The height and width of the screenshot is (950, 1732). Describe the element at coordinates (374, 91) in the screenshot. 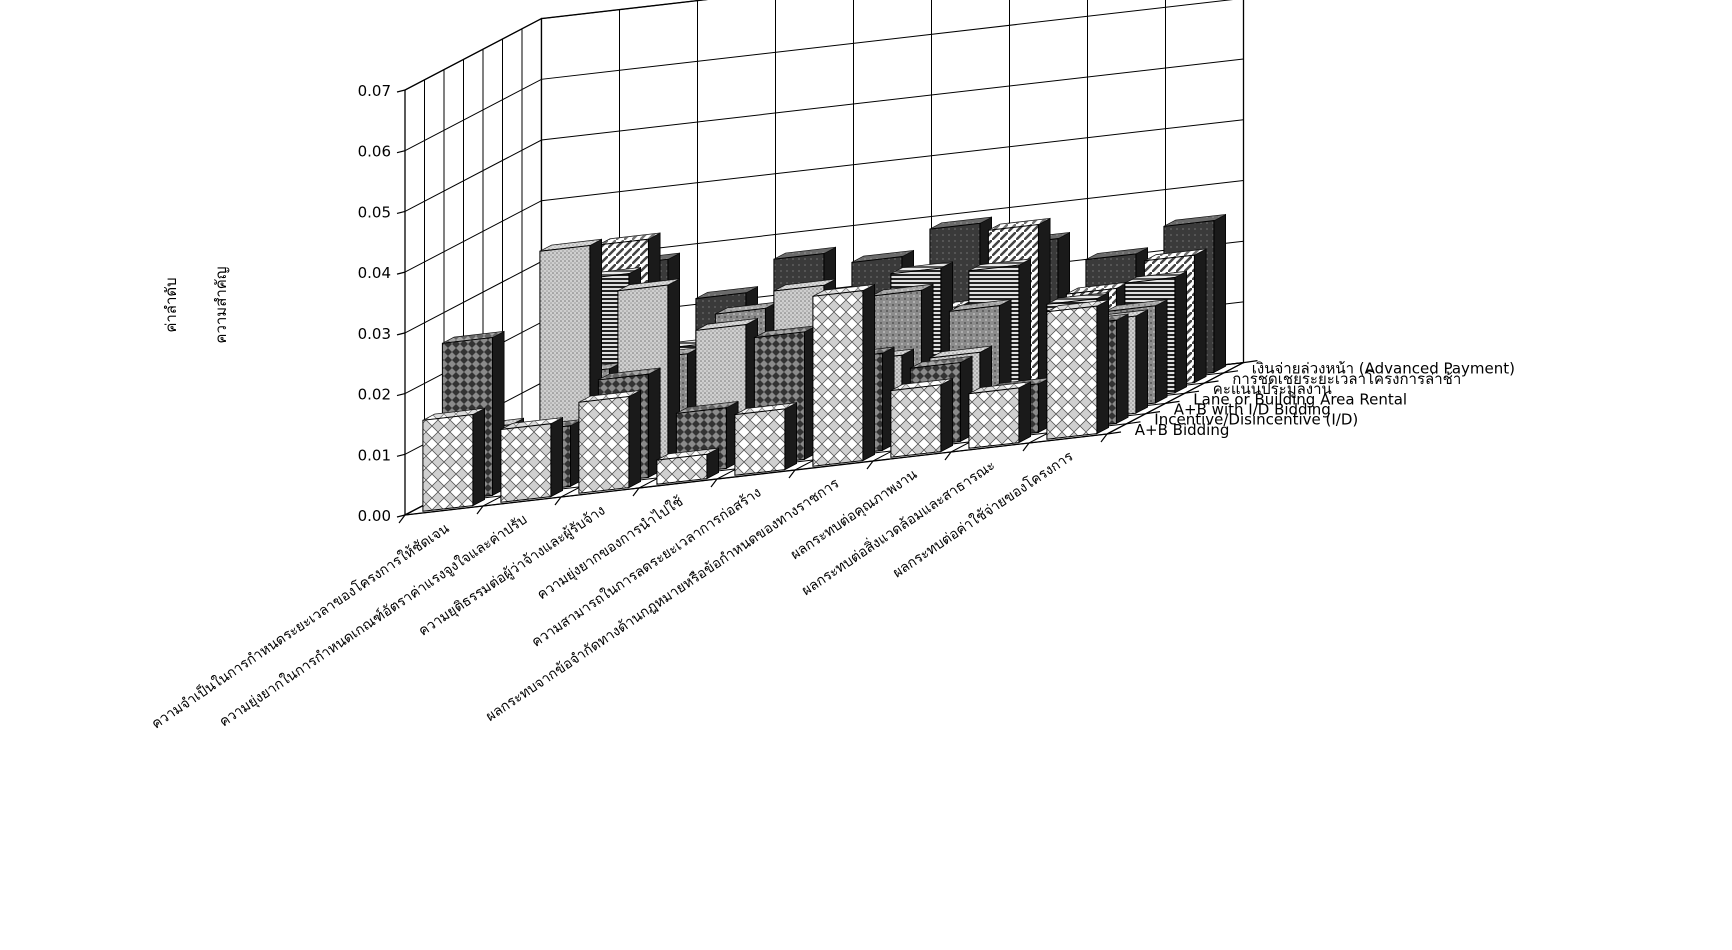

I see `y-tick-label: 0.07` at that location.